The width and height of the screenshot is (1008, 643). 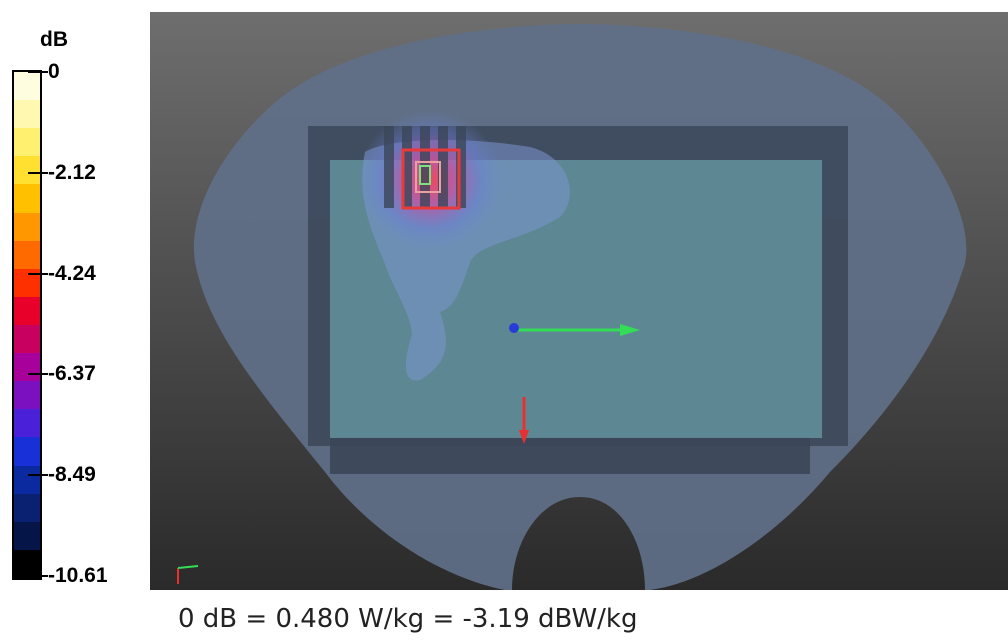 I want to click on legend-tick-label: -10.61, so click(x=78, y=575).